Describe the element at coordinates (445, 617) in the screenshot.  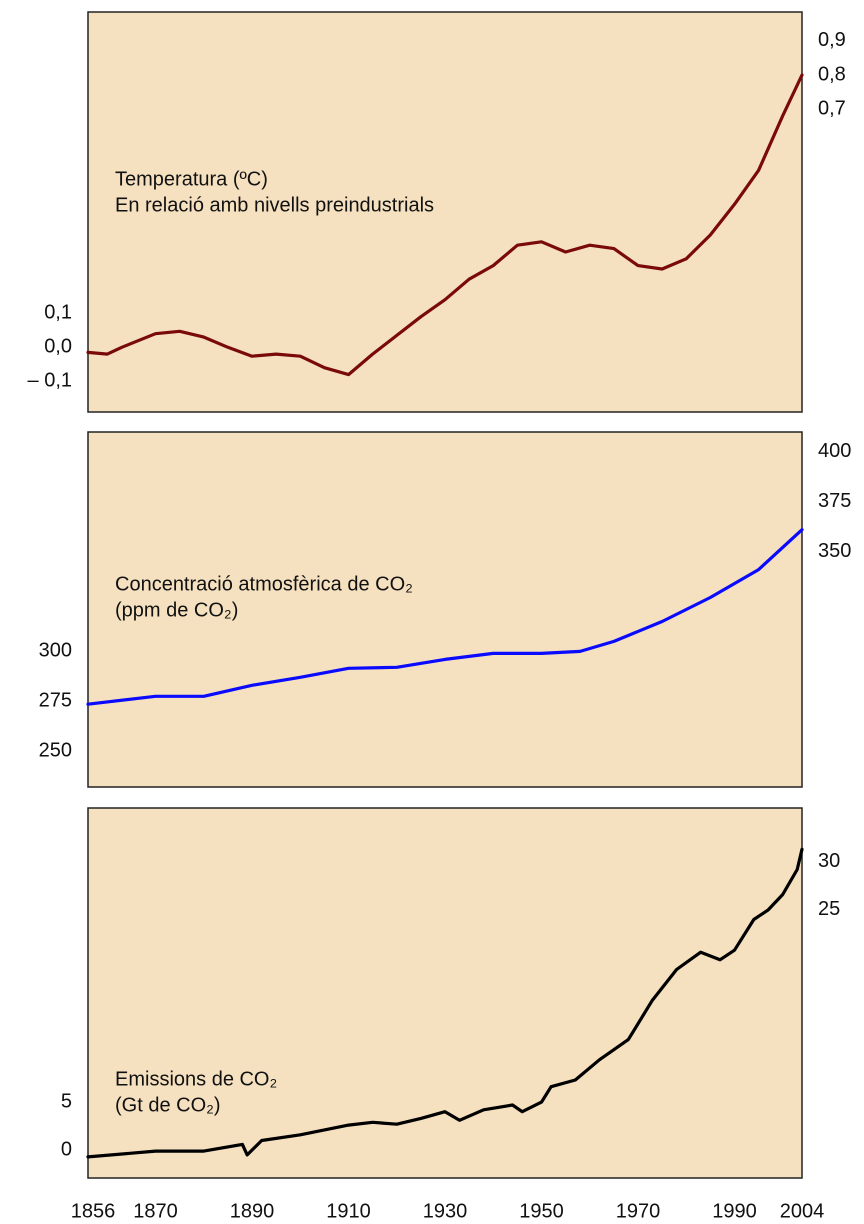
I see `line` at that location.